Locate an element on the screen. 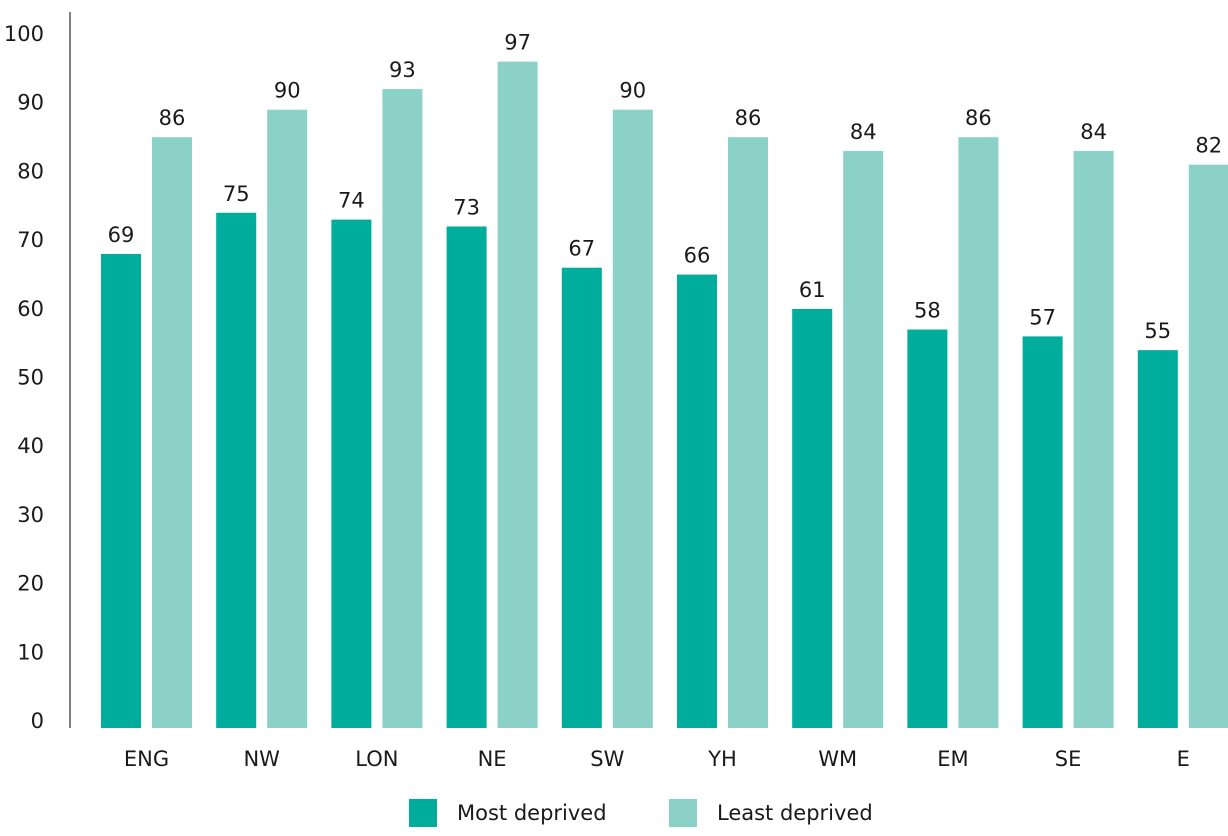 This screenshot has height=836, width=1228. data-label: 67 is located at coordinates (581, 249).